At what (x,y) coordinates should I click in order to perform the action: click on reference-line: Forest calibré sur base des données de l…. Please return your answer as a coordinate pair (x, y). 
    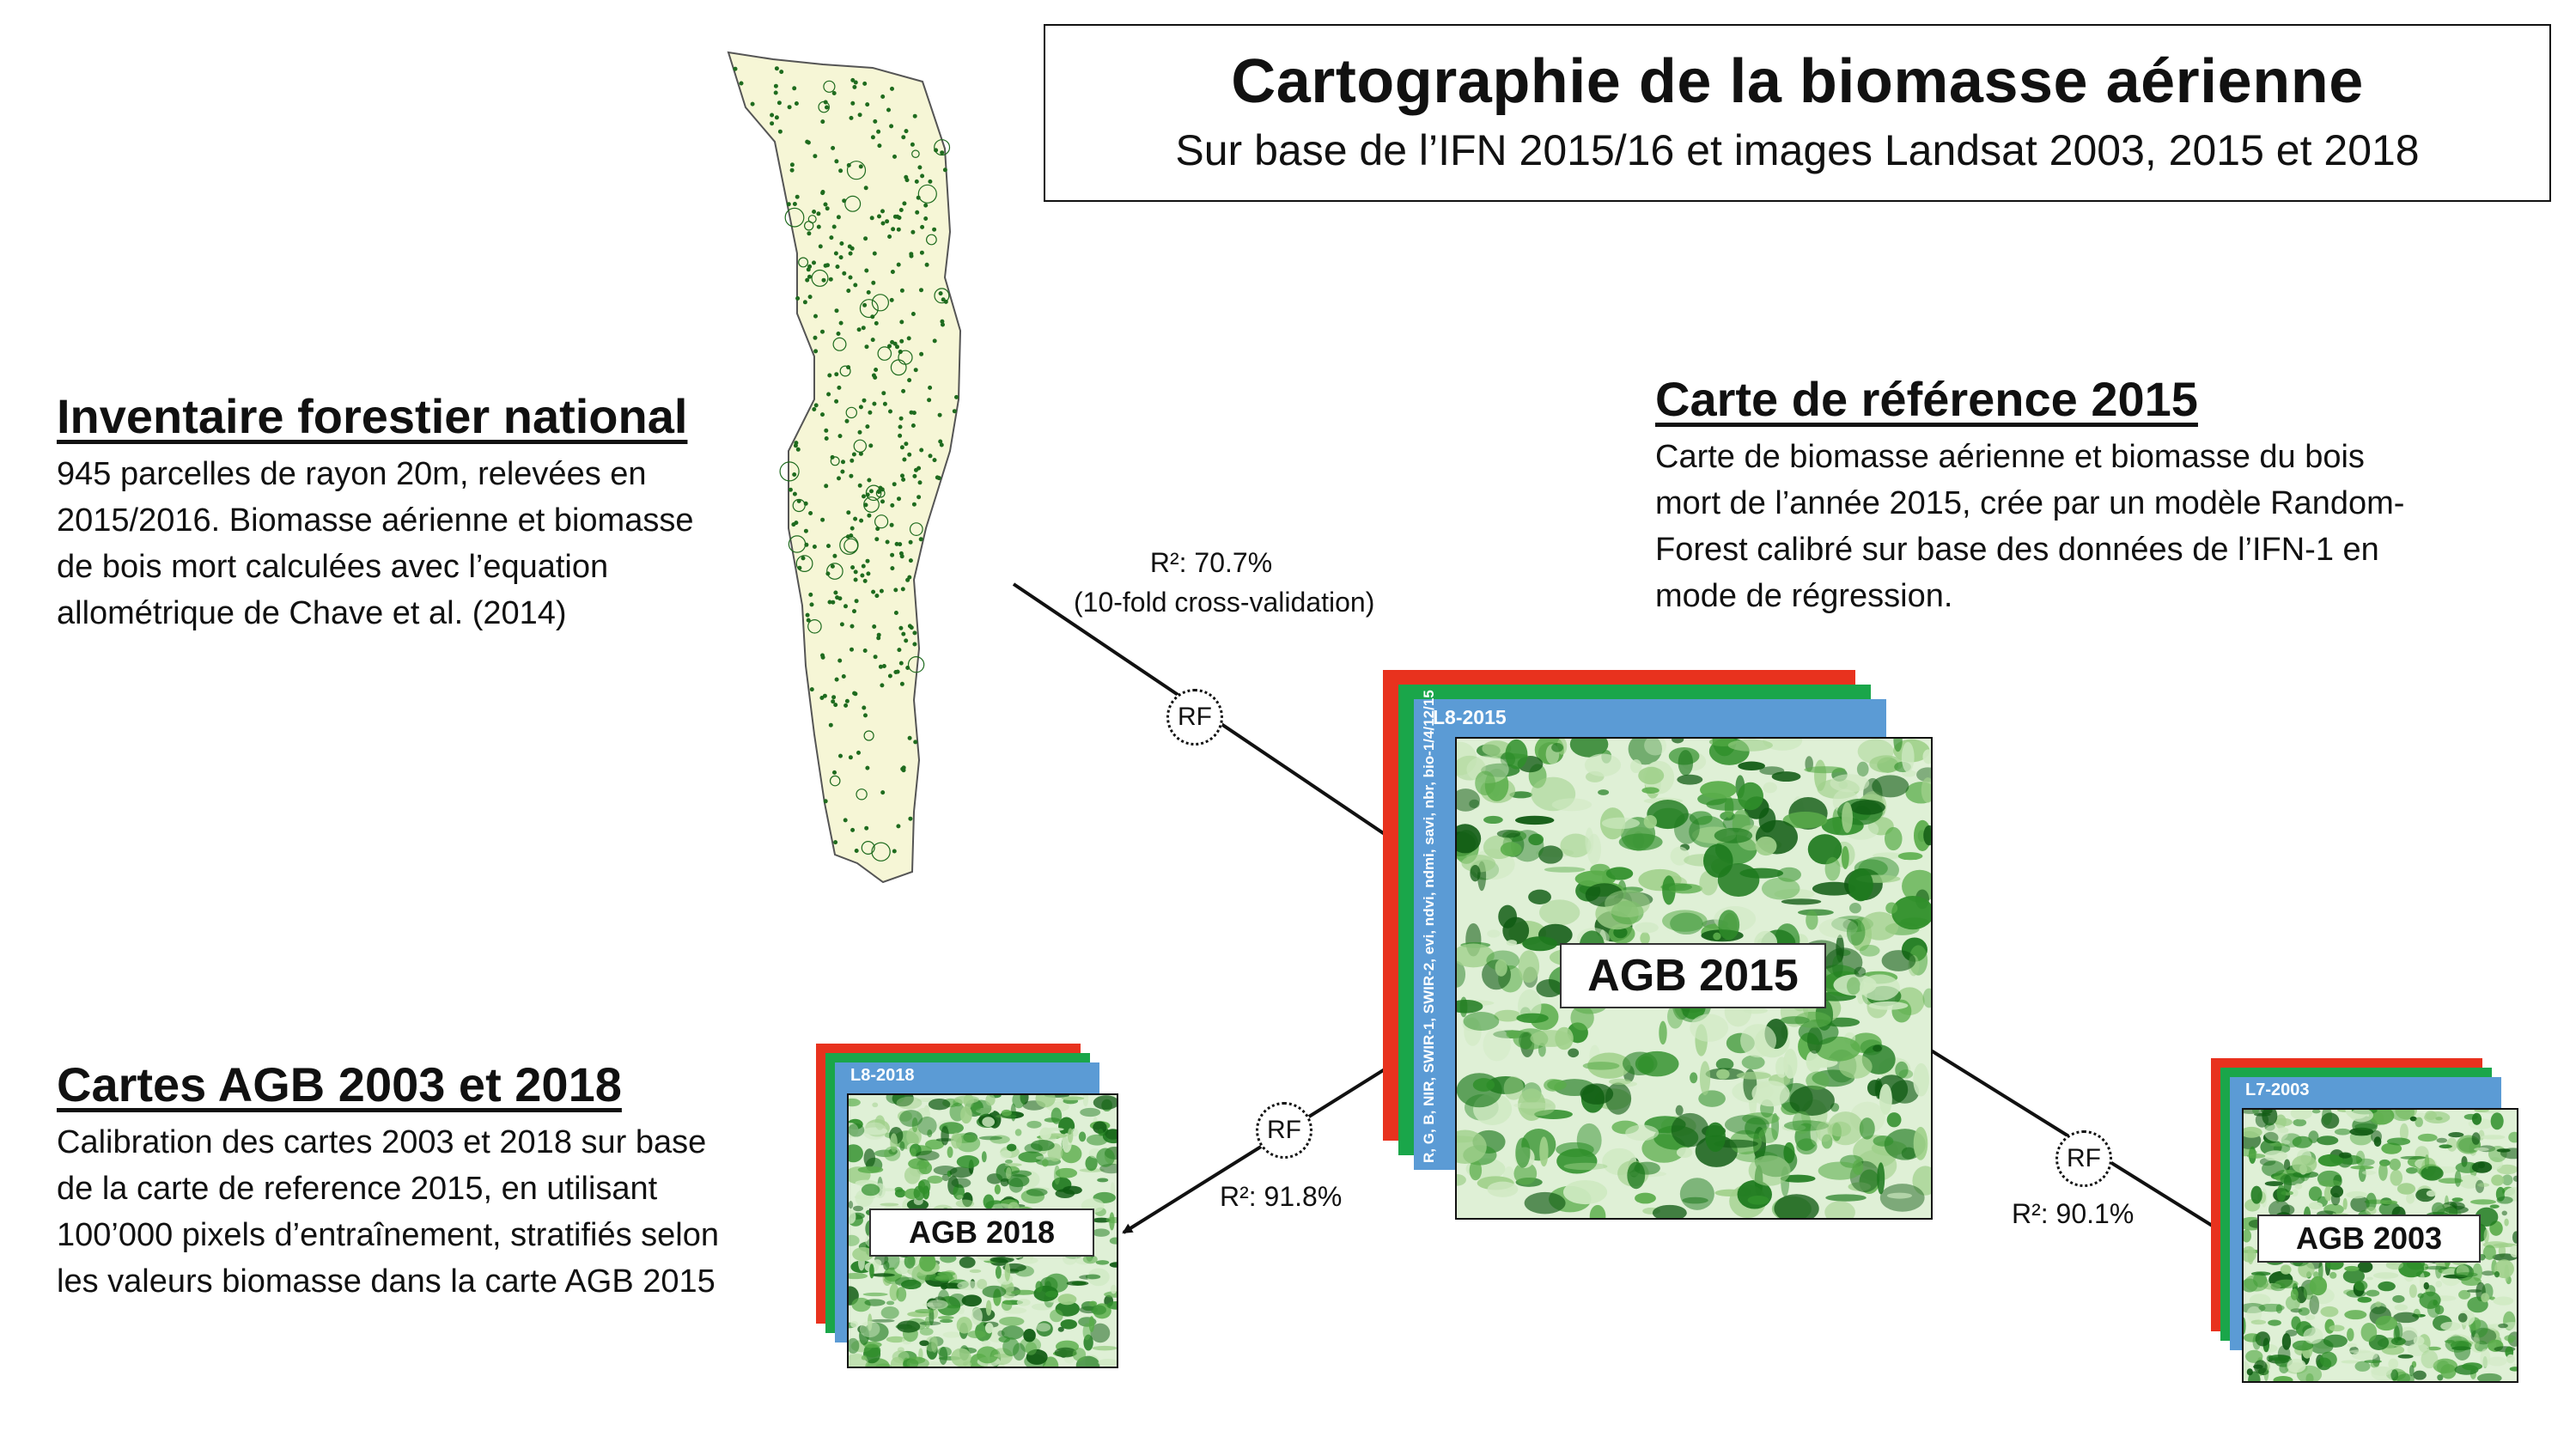
    Looking at the image, I should click on (2017, 550).